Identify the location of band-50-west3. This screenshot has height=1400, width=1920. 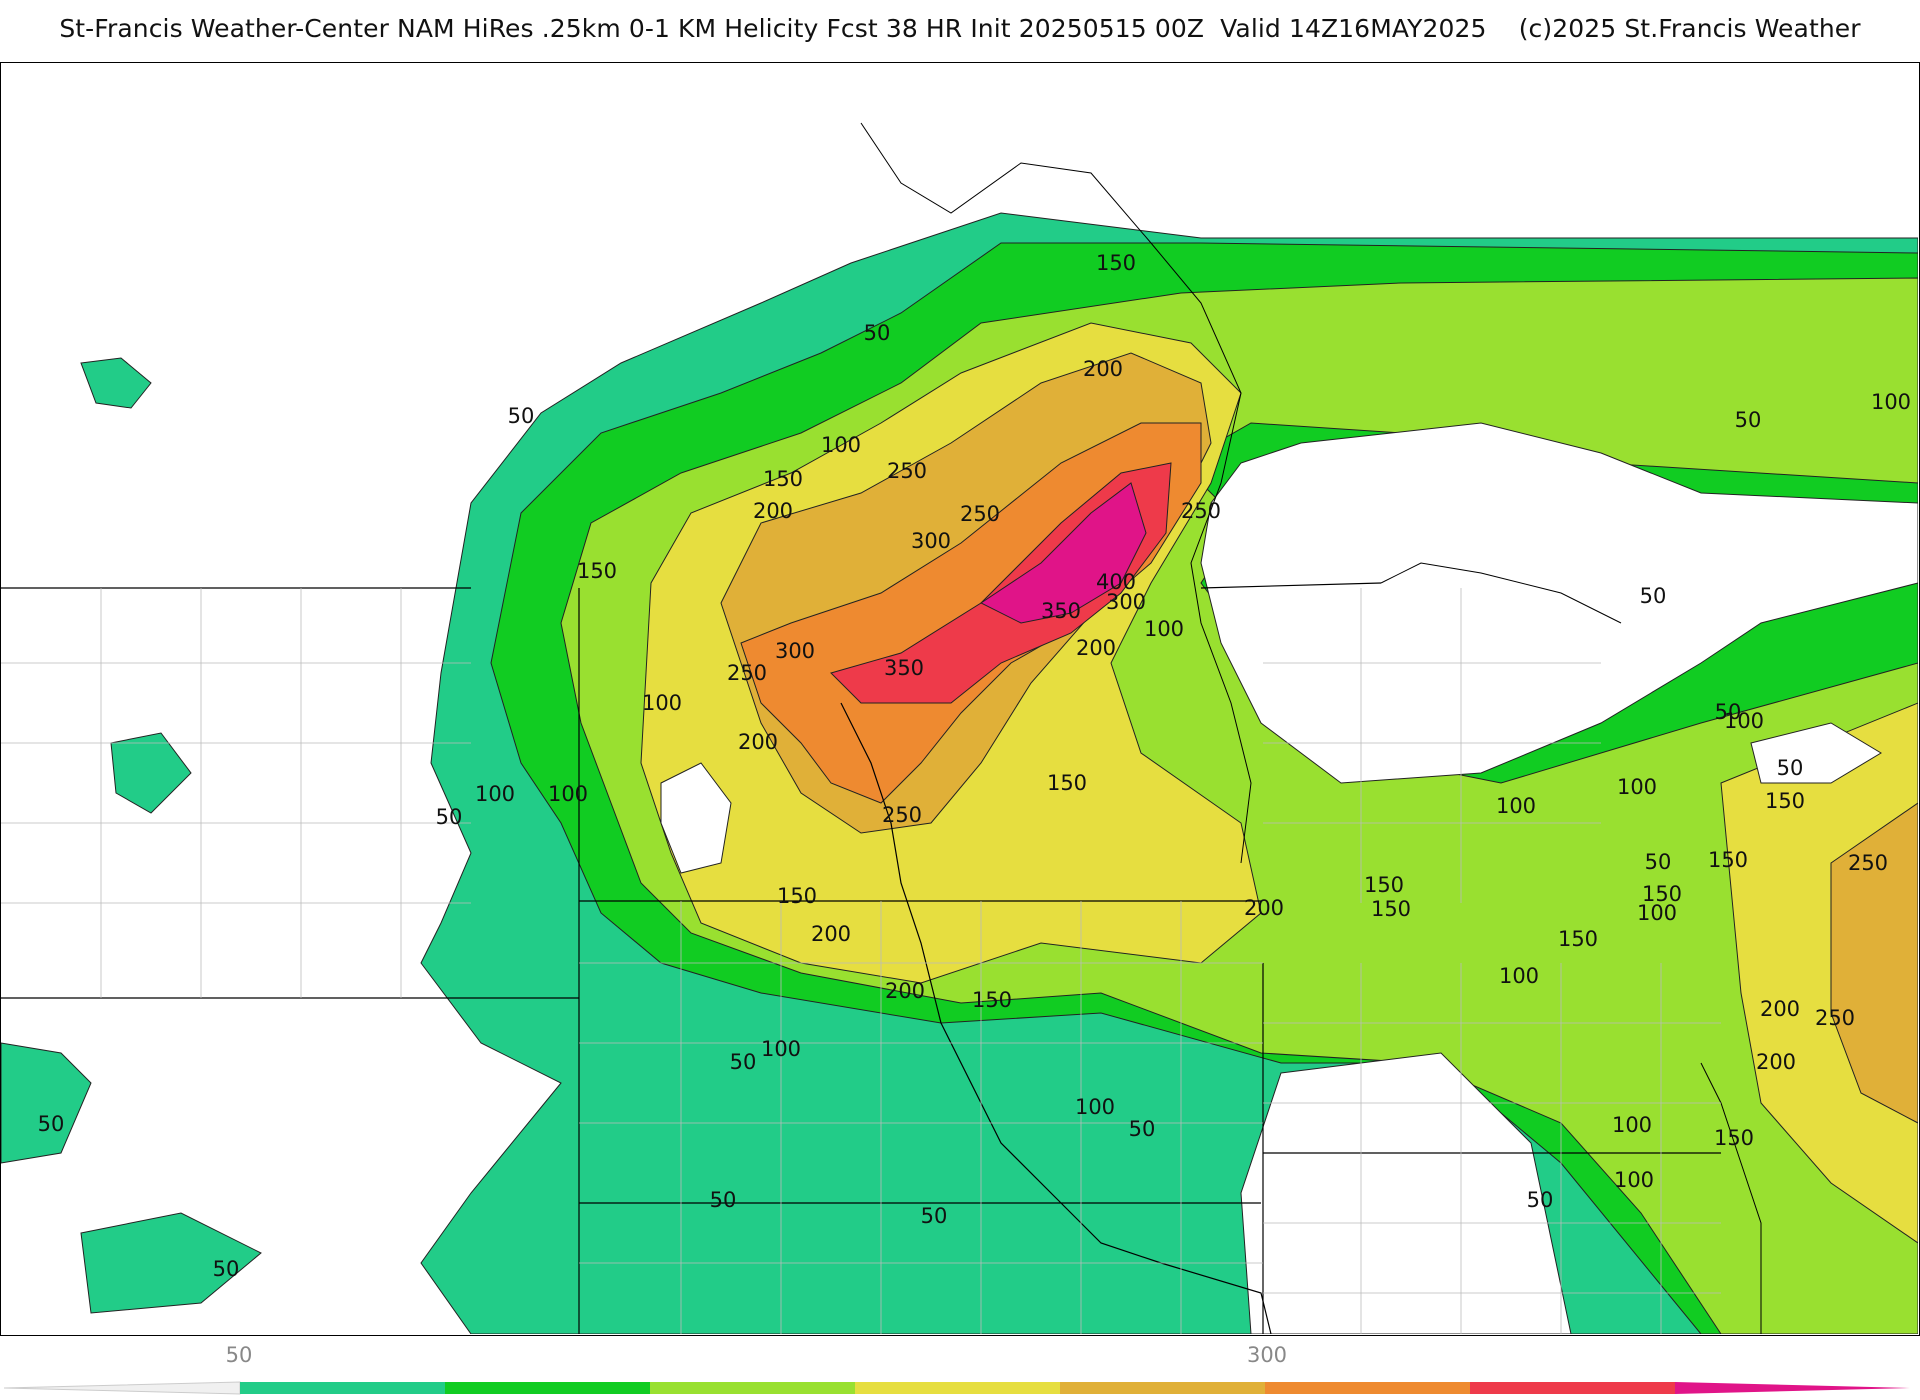
(151, 773).